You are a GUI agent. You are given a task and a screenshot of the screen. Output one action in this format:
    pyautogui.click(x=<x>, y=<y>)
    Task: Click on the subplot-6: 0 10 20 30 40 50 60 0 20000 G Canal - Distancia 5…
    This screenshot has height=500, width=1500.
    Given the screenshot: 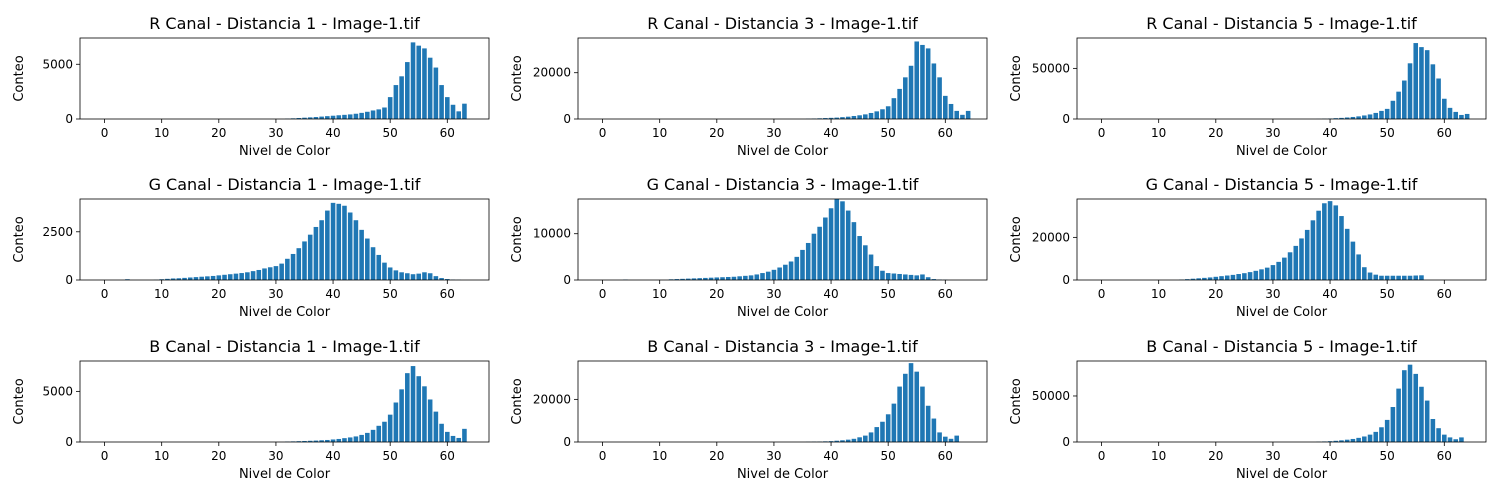 What is the action you would take?
    pyautogui.click(x=1248, y=247)
    